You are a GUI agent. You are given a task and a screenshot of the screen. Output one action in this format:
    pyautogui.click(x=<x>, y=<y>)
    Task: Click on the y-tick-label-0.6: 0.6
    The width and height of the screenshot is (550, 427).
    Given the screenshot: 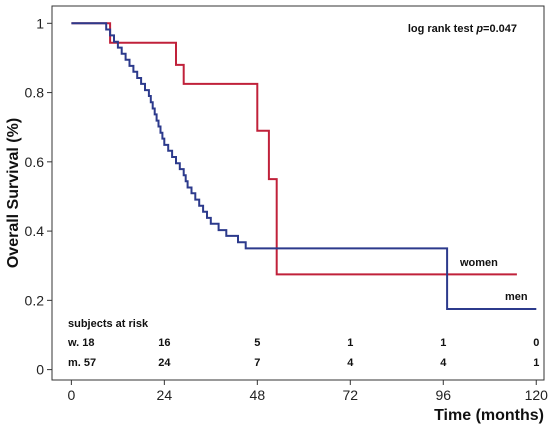 What is the action you would take?
    pyautogui.click(x=35, y=162)
    